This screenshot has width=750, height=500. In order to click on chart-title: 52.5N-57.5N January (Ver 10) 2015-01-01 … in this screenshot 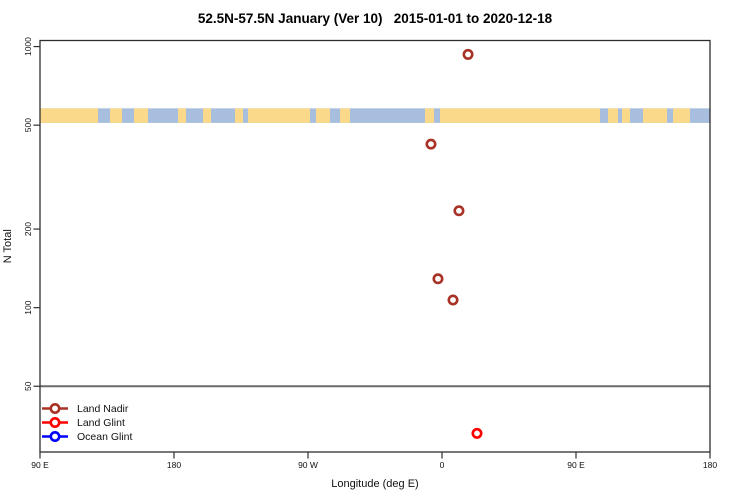, I will do `click(375, 18)`.